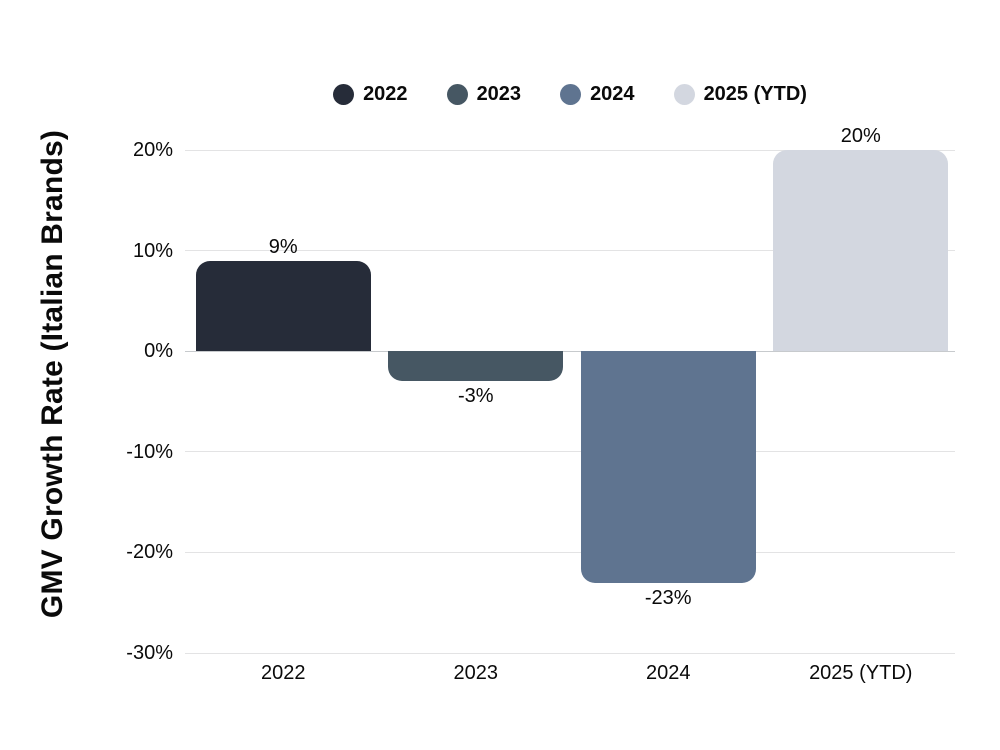  I want to click on y-tick-label: 10%, so click(152, 250).